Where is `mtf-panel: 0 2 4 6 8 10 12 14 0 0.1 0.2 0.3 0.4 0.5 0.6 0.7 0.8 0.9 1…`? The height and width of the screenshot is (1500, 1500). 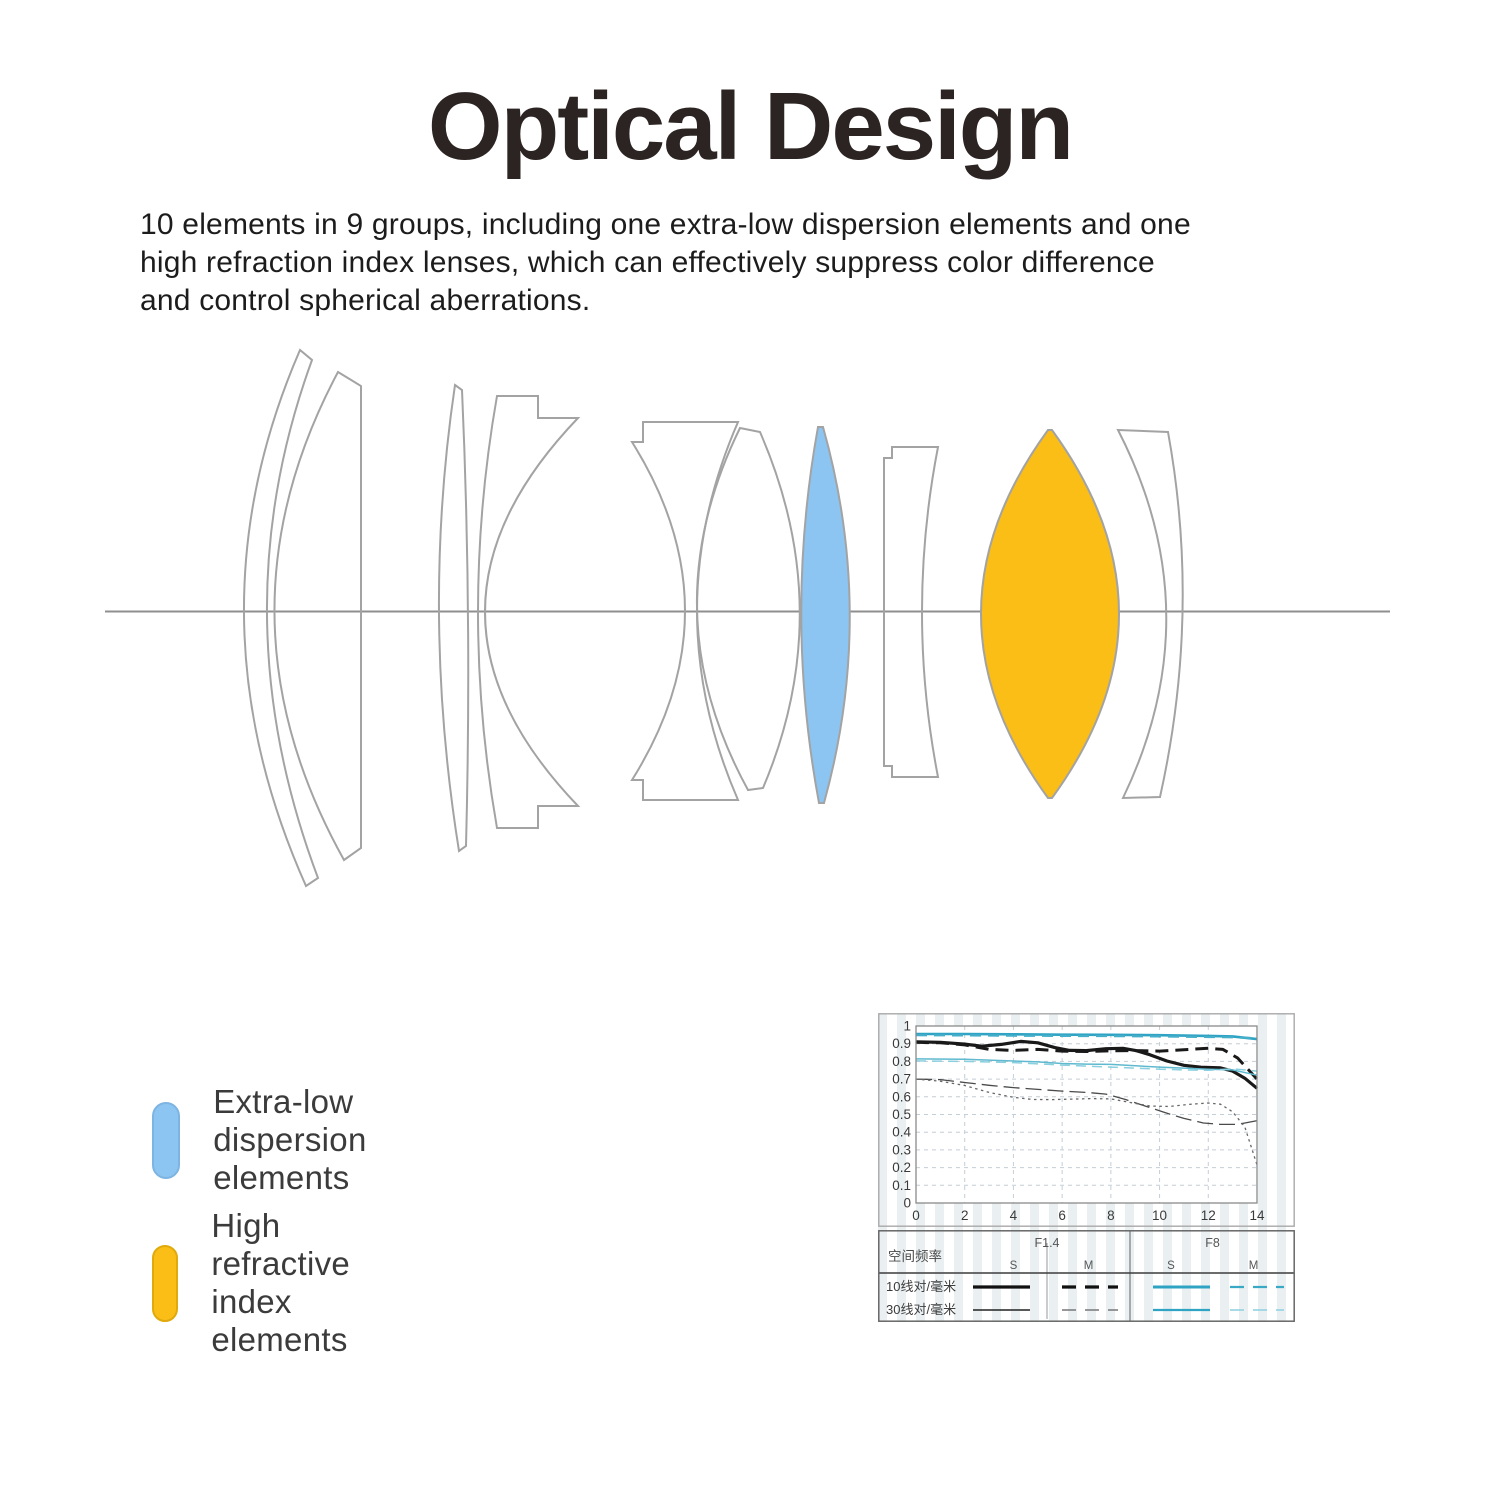
mtf-panel: 0 2 4 6 8 10 12 14 0 0.1 0.2 0.3 0.4 0.5 0.6 0.7 0.8 0.9 1… is located at coordinates (1086, 1167).